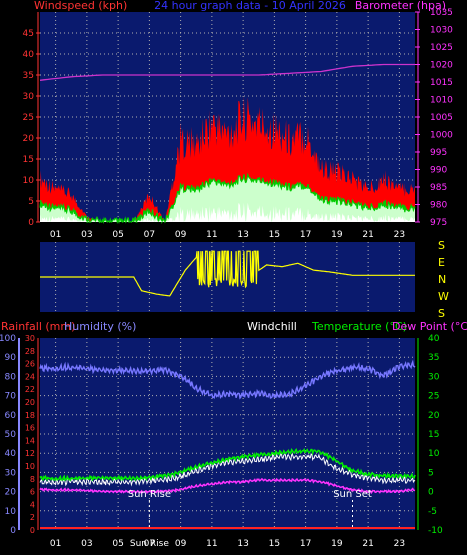 This screenshot has height=555, width=467. I want to click on humidity-axis-title: Humidity (%), so click(100, 326).